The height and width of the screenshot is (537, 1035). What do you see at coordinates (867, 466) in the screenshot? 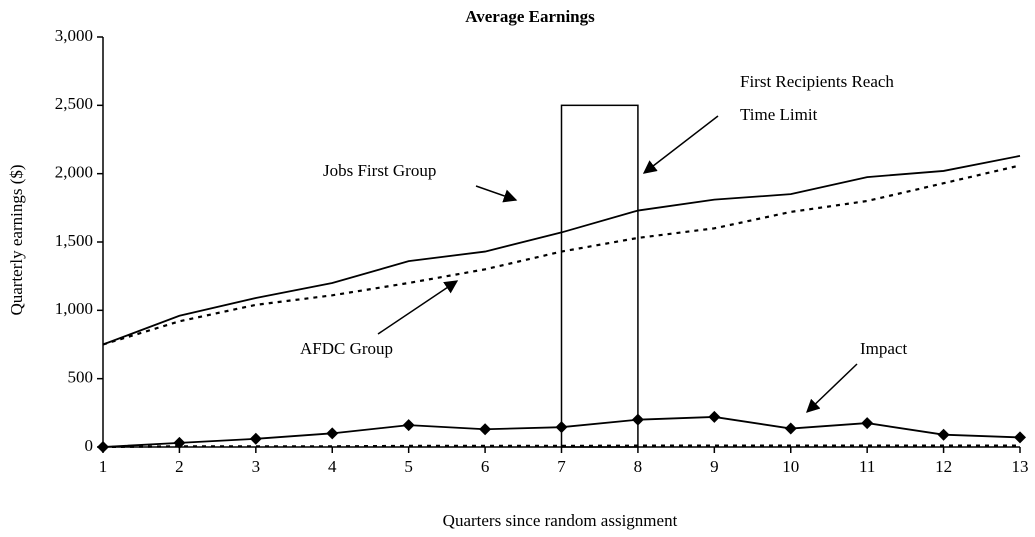
I see `x-tick-label: 11` at bounding box center [867, 466].